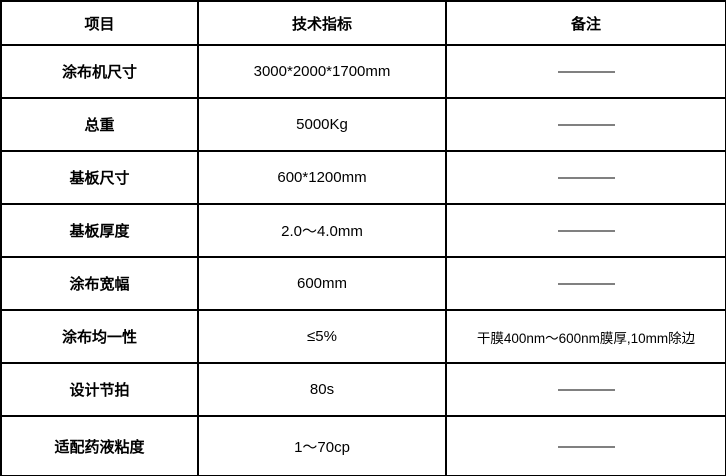 The height and width of the screenshot is (476, 726). I want to click on table-row: 涂布均一性 ≤5% 干膜400nm～600nm膜厚,10mm除边, so click(363, 336).